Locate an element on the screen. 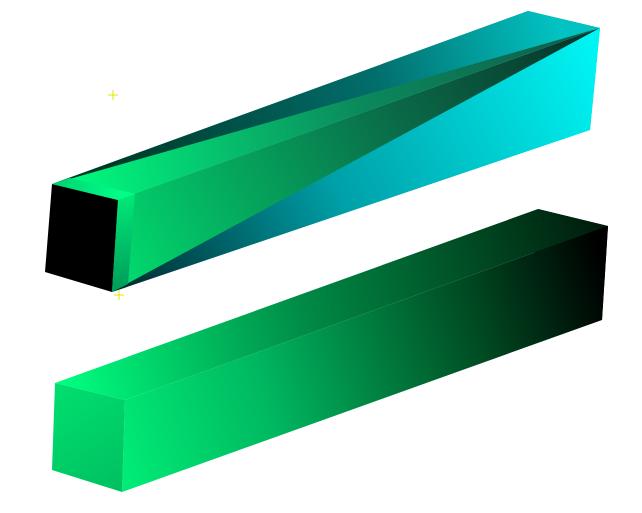 Image resolution: width=642 pixels, height=513 pixels. lower-box-left-cap is located at coordinates (88, 437).